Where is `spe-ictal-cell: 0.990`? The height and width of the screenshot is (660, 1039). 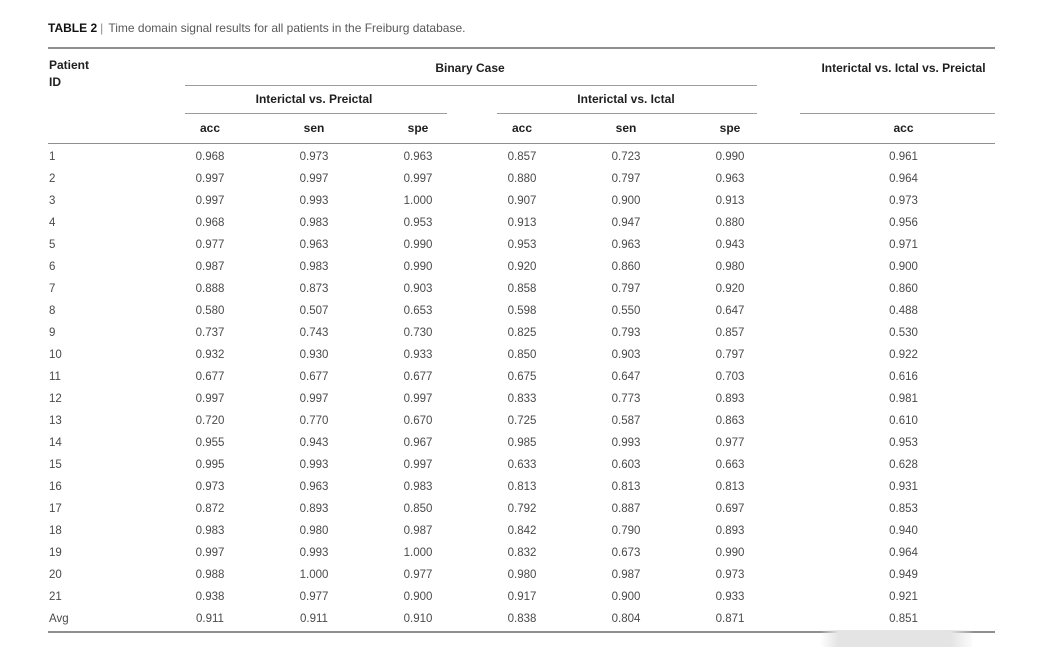
spe-ictal-cell: 0.990 is located at coordinates (730, 553).